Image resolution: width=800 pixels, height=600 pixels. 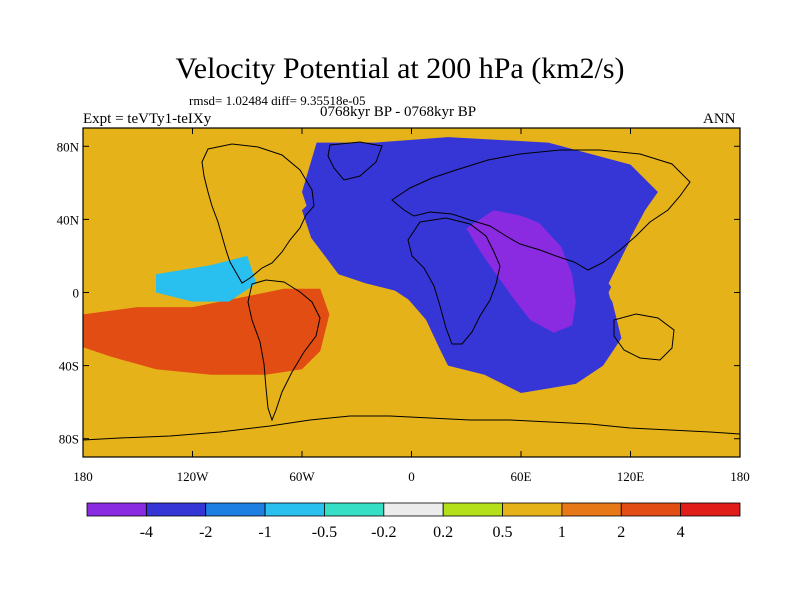 What do you see at coordinates (681, 532) in the screenshot?
I see `colorbar-label: 4` at bounding box center [681, 532].